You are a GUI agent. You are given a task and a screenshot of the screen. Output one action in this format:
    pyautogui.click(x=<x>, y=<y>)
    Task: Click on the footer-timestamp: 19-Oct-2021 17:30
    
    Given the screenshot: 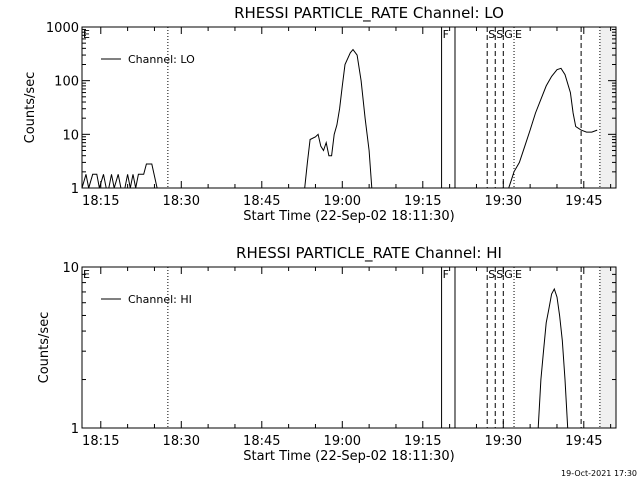 What is the action you would take?
    pyautogui.click(x=599, y=473)
    